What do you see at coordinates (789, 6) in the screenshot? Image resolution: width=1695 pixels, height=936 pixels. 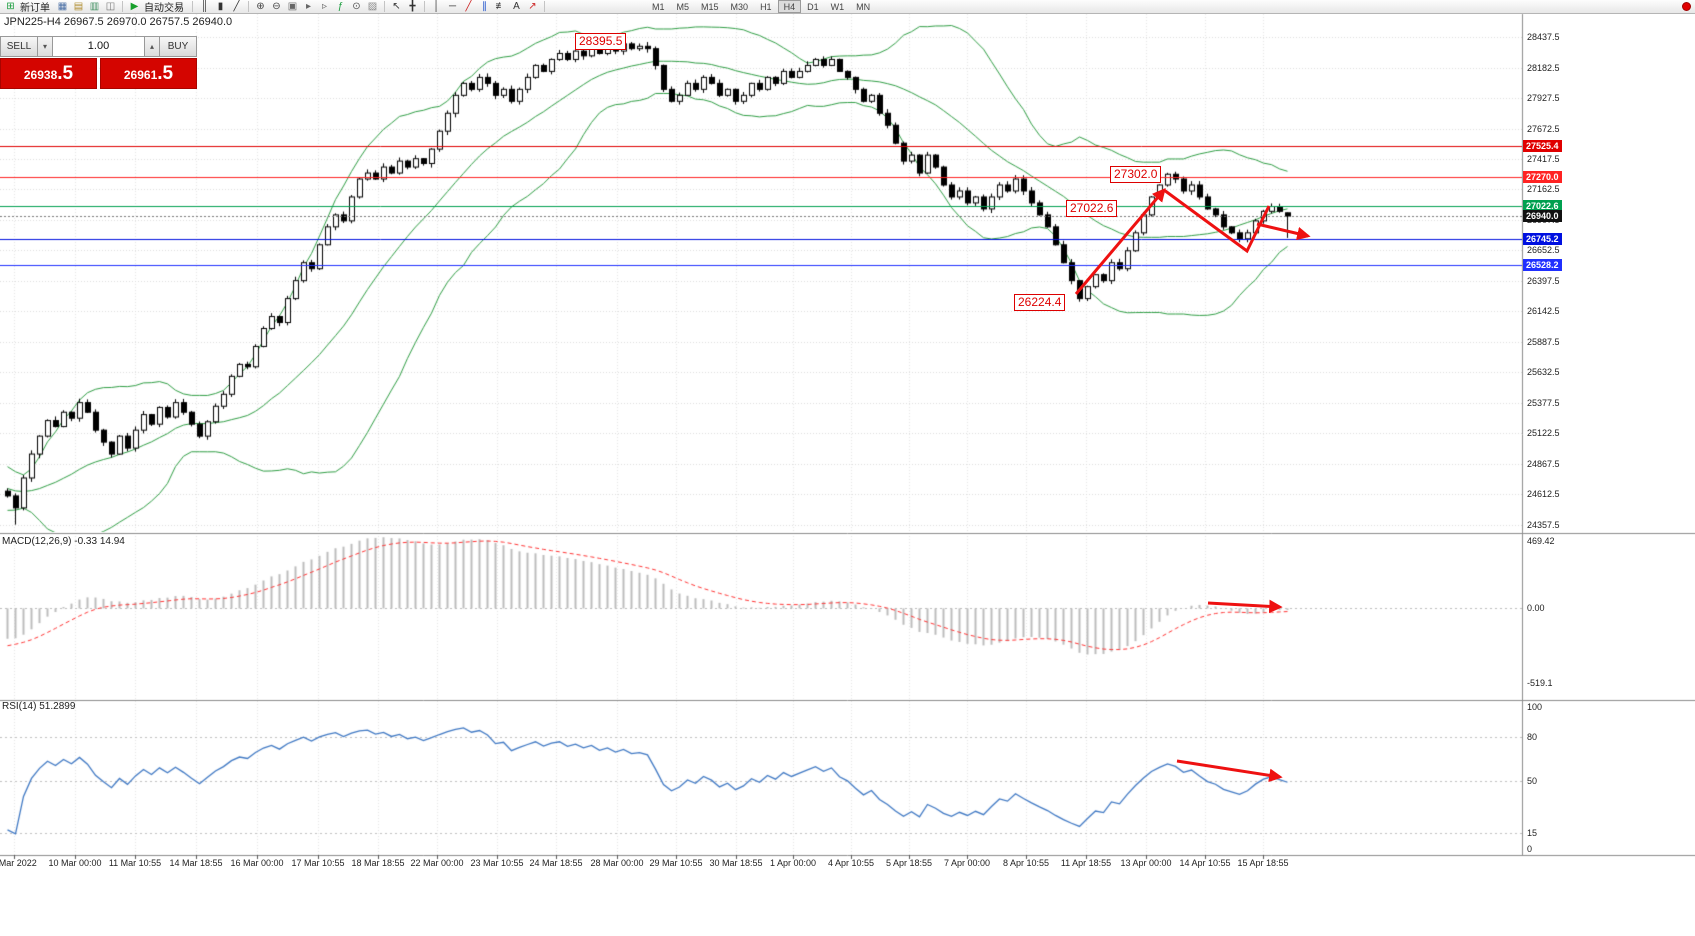 I see `timeframe-h4: H4` at bounding box center [789, 6].